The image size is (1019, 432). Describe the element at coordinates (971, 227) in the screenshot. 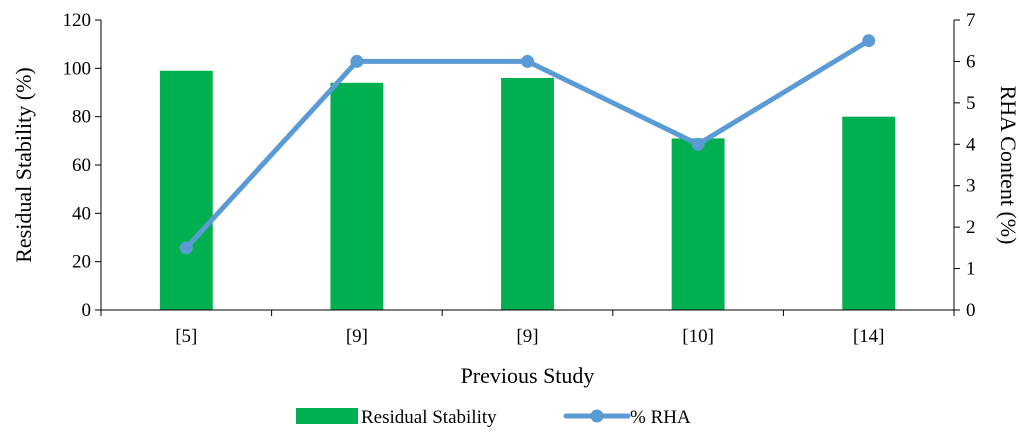

I see `y-tick-label-right: 2` at that location.